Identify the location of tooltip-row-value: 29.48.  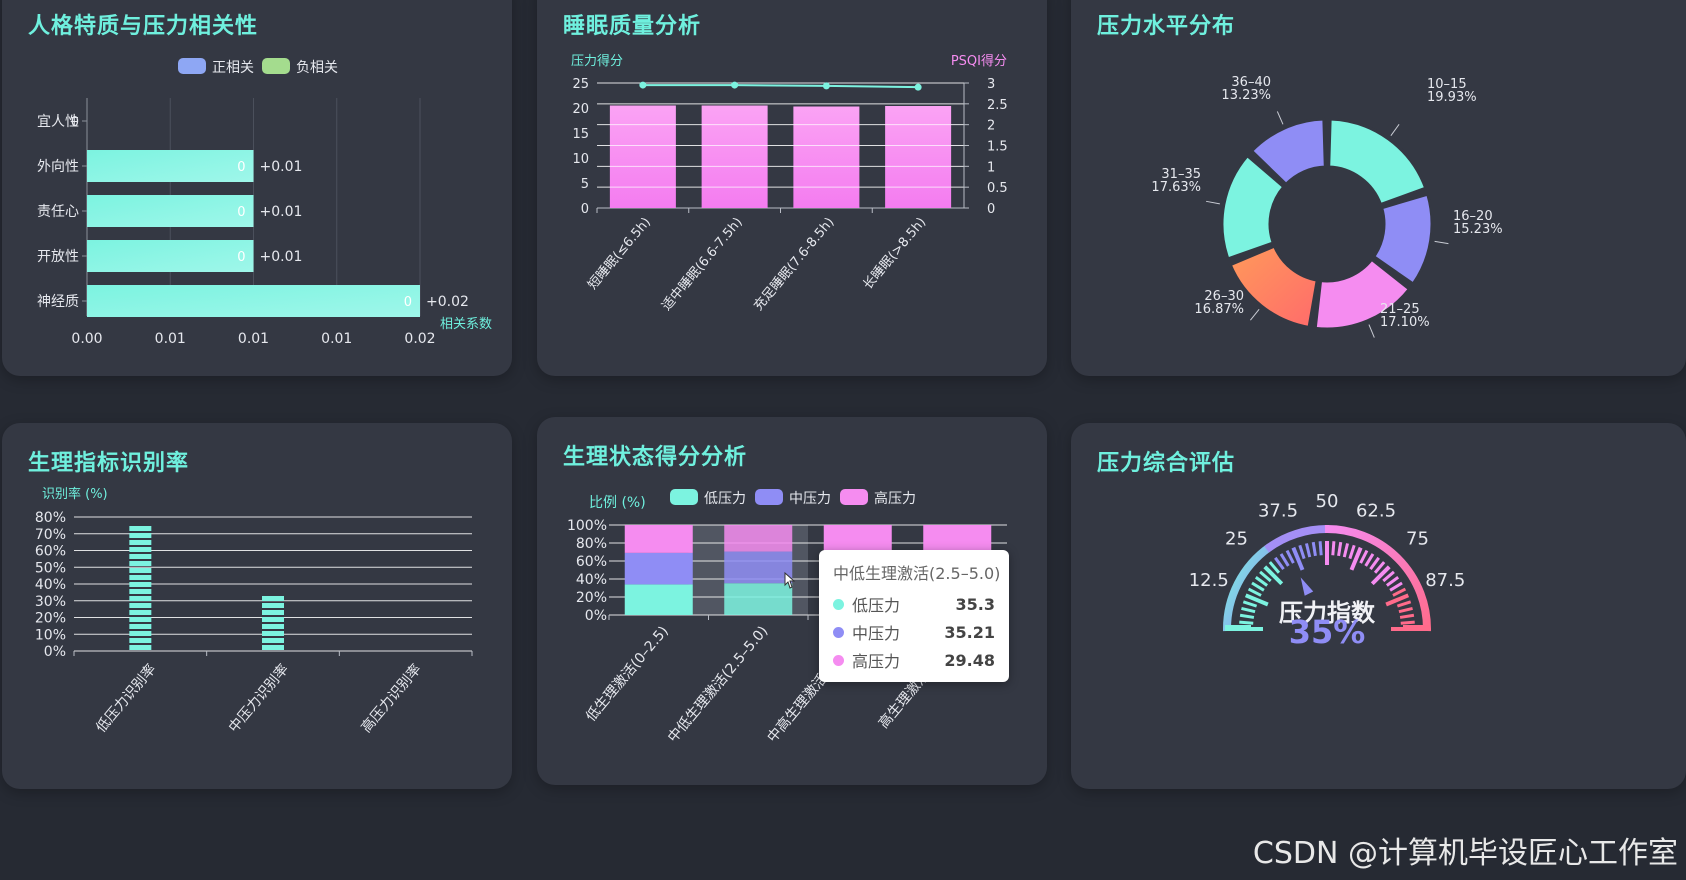
(969, 660).